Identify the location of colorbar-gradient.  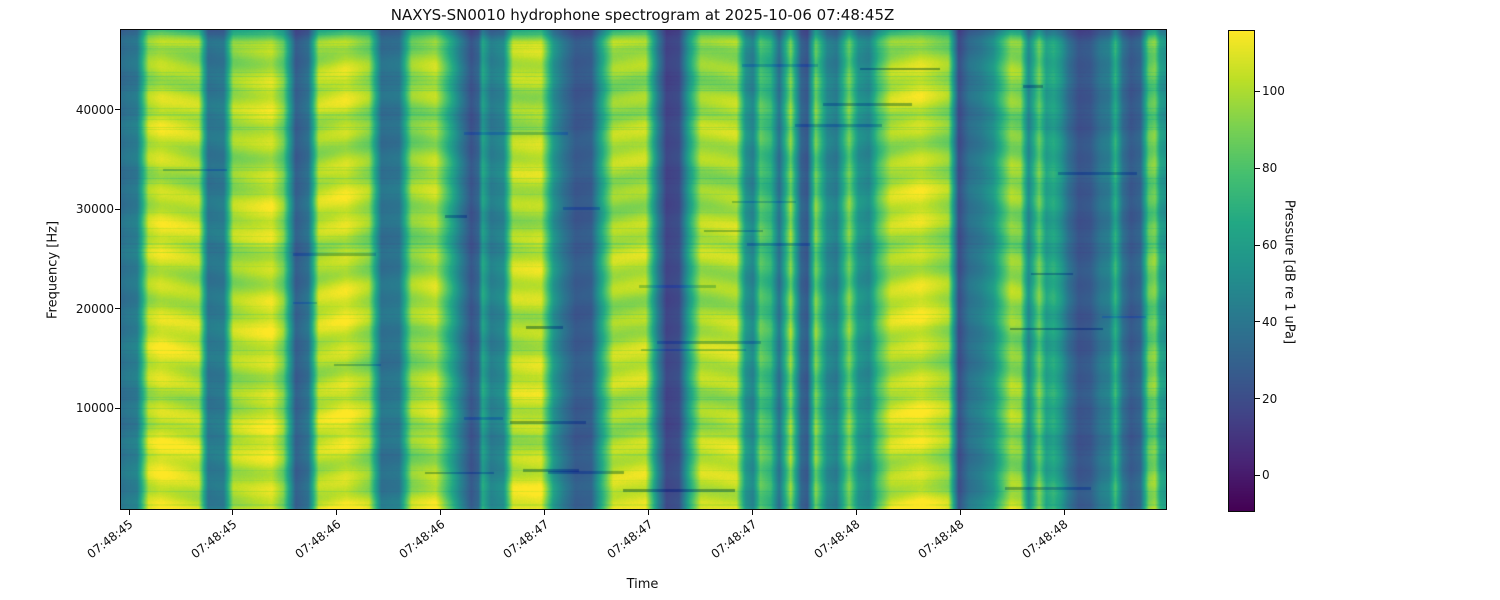
(1241, 271).